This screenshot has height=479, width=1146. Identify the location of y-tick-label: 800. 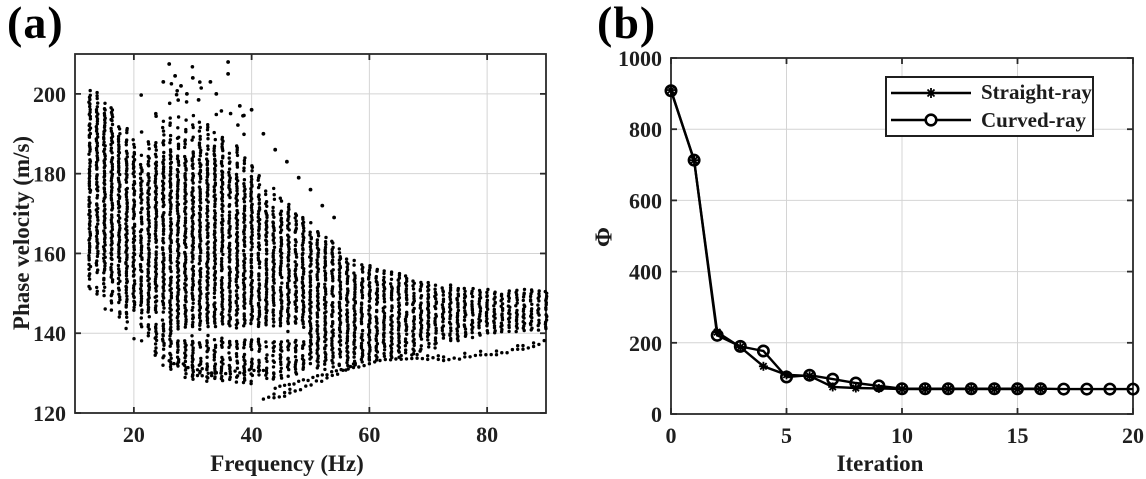
(645, 129).